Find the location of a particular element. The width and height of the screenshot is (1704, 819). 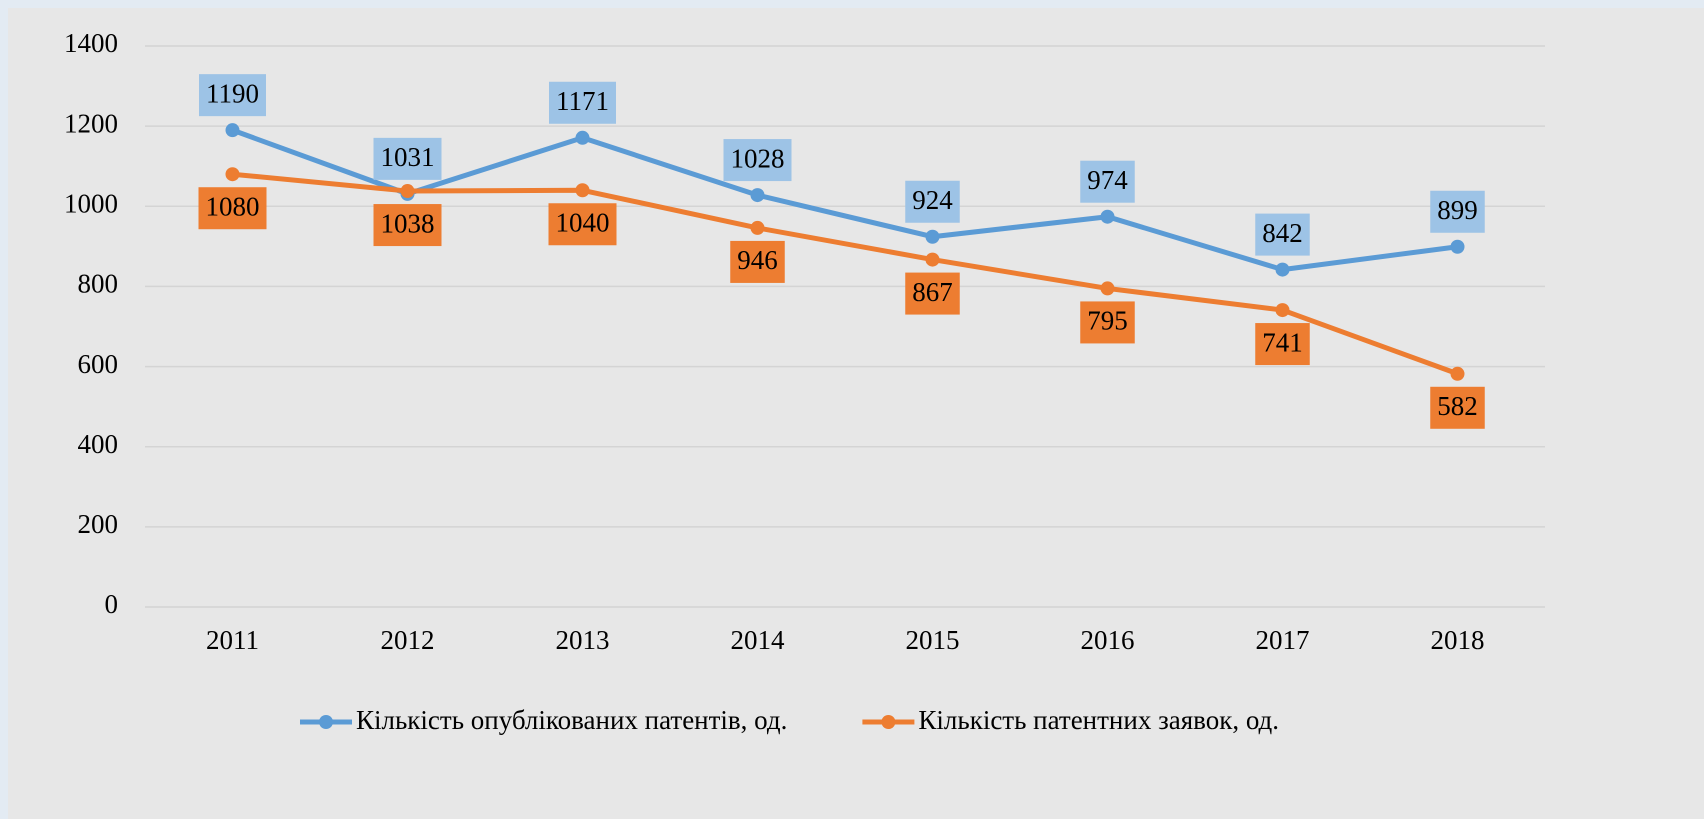

data-label: 899 is located at coordinates (1457, 210).